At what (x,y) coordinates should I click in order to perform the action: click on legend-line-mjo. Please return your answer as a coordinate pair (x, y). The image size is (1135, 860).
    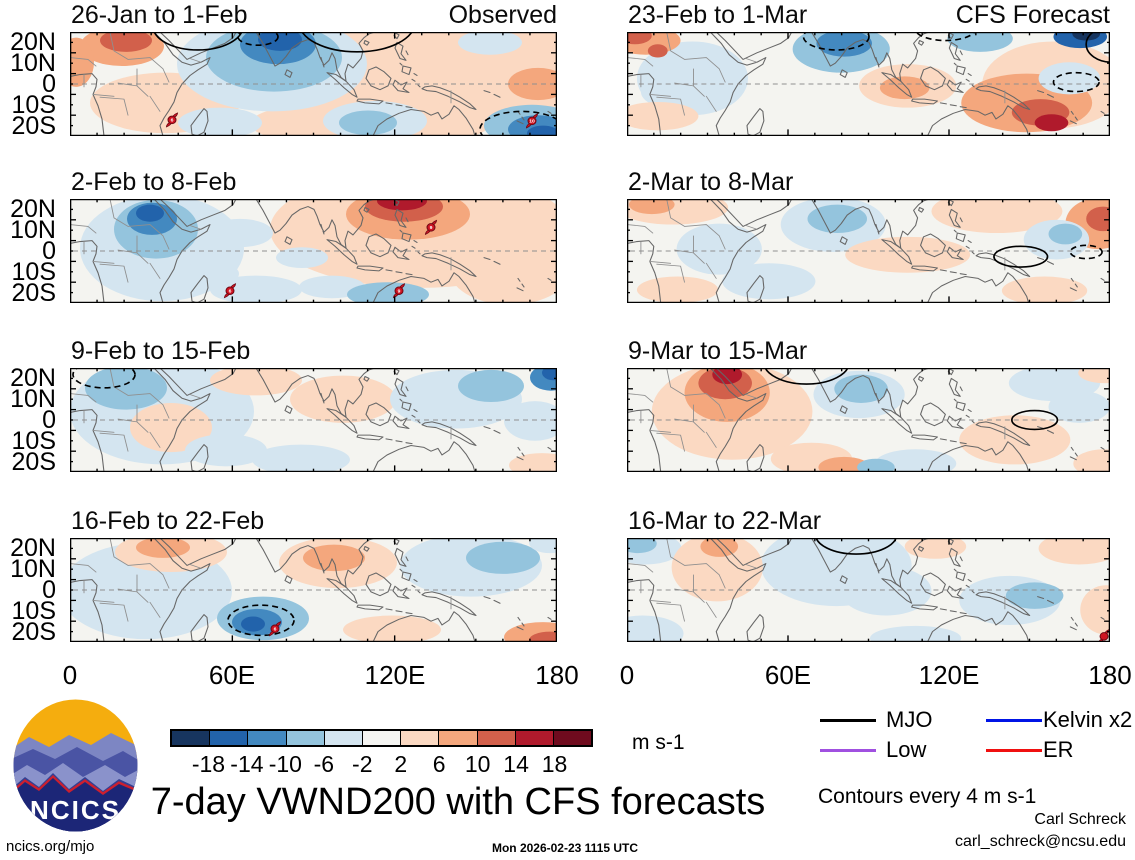
    Looking at the image, I should click on (848, 720).